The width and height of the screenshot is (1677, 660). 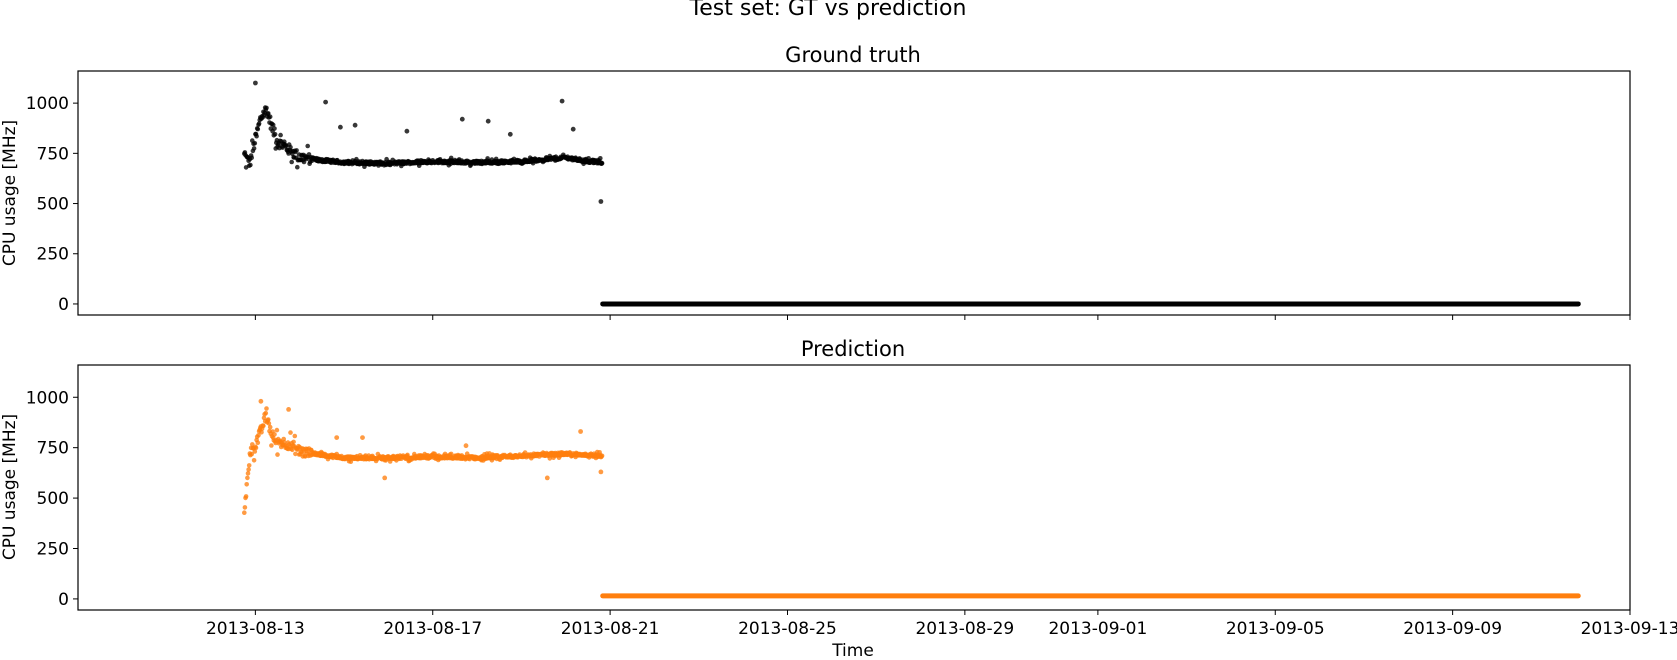 What do you see at coordinates (828, 10) in the screenshot?
I see `figure-suptitle: Test set: GT vs prediction` at bounding box center [828, 10].